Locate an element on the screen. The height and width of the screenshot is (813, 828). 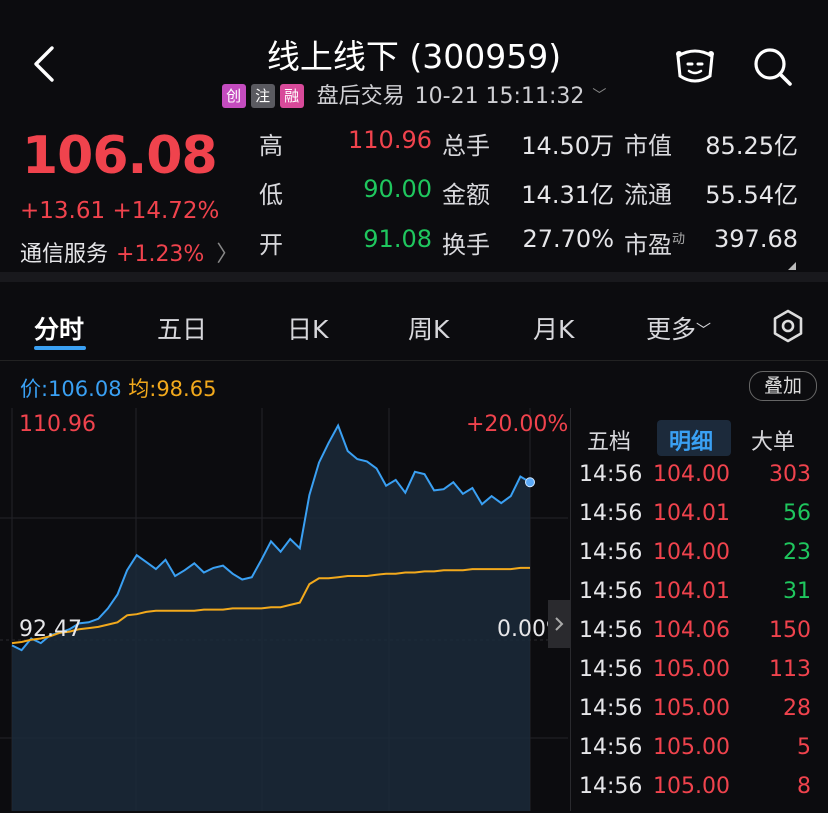
trade-row: 14:56 105.00 113 is located at coordinates (699, 676).